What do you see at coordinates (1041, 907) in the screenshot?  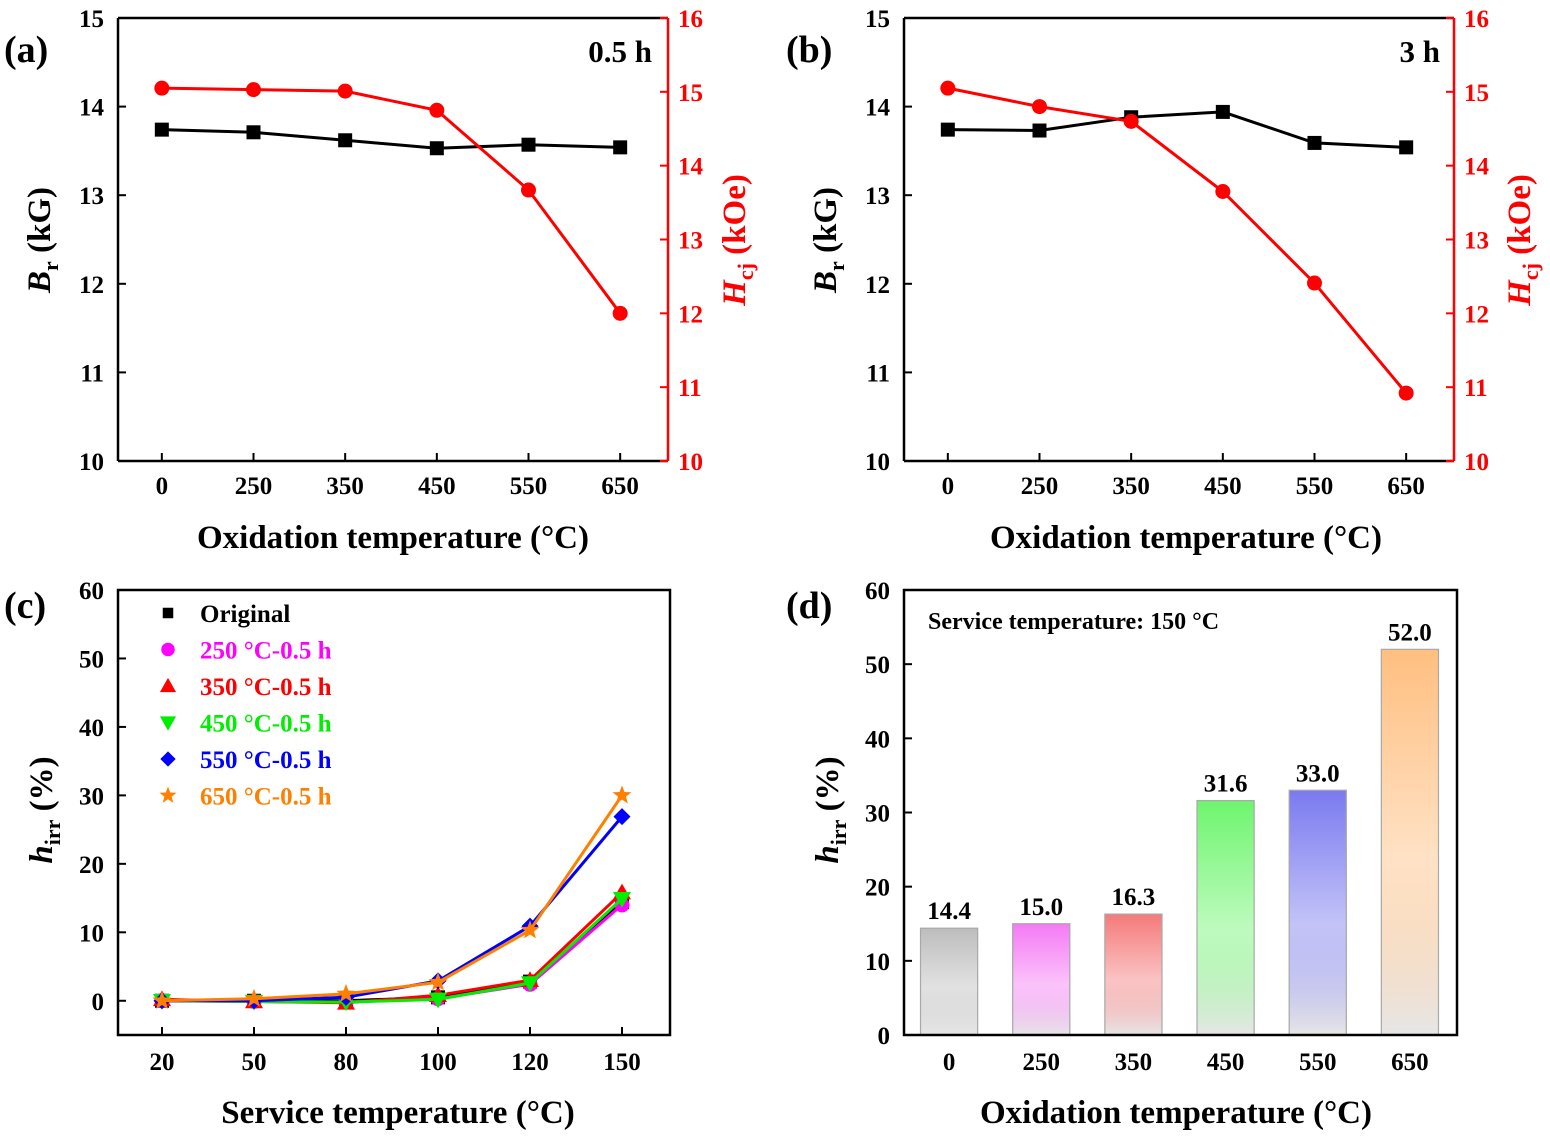 I see `bar-value-label: 15.0` at bounding box center [1041, 907].